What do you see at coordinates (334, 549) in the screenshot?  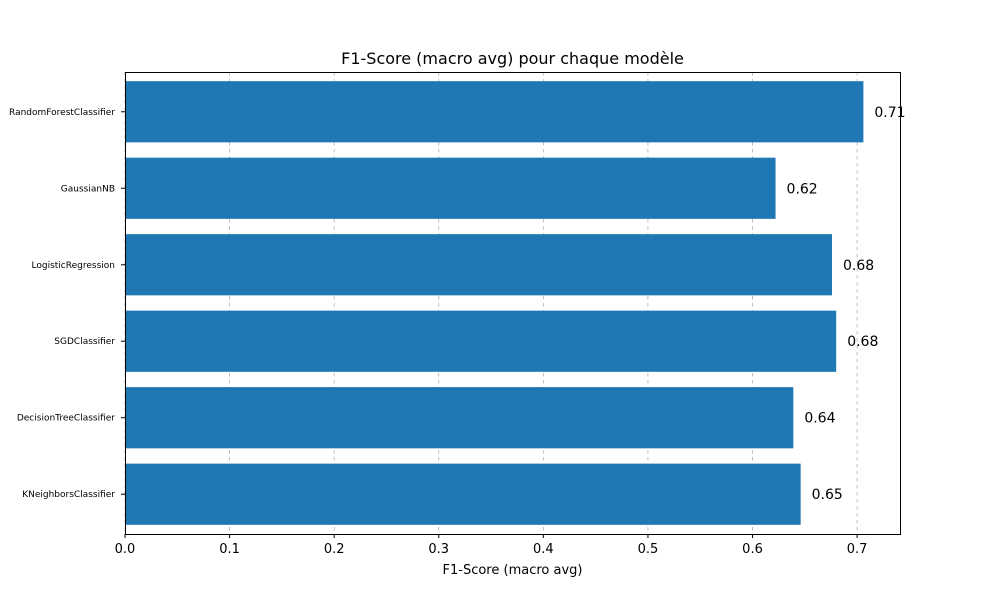 I see `x-tick-label: 0.2` at bounding box center [334, 549].